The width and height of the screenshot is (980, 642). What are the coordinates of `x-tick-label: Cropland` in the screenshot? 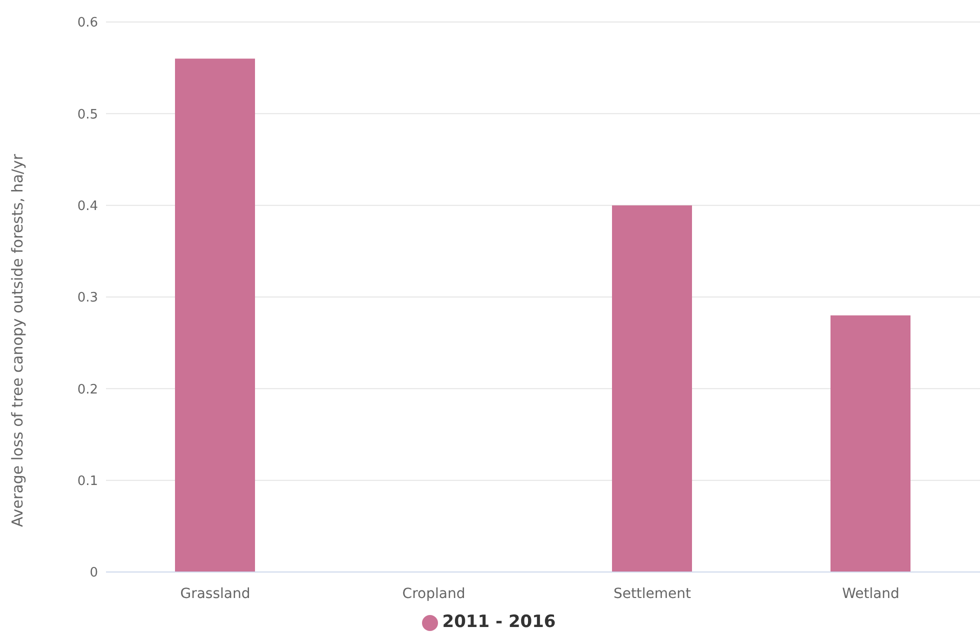 It's located at (434, 594).